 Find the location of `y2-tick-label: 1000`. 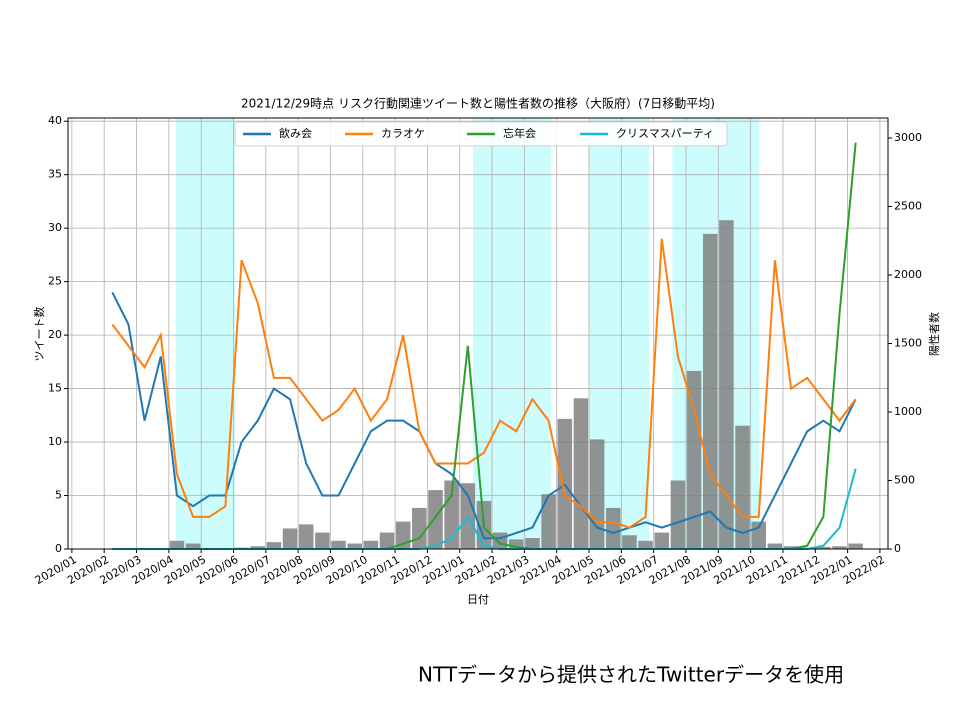

y2-tick-label: 1000 is located at coordinates (908, 411).